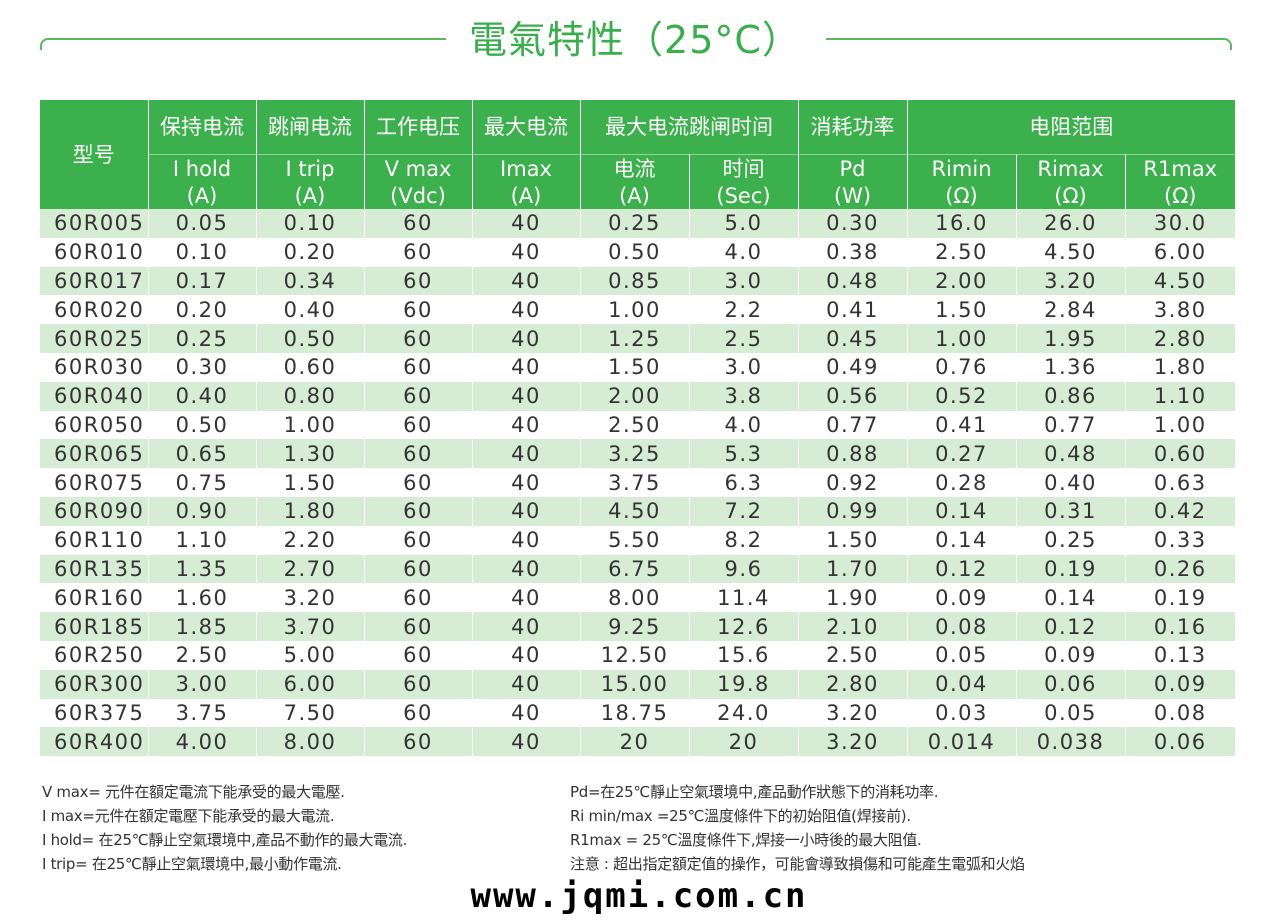 The width and height of the screenshot is (1278, 924). I want to click on cell-tt-current: 5.50, so click(635, 540).